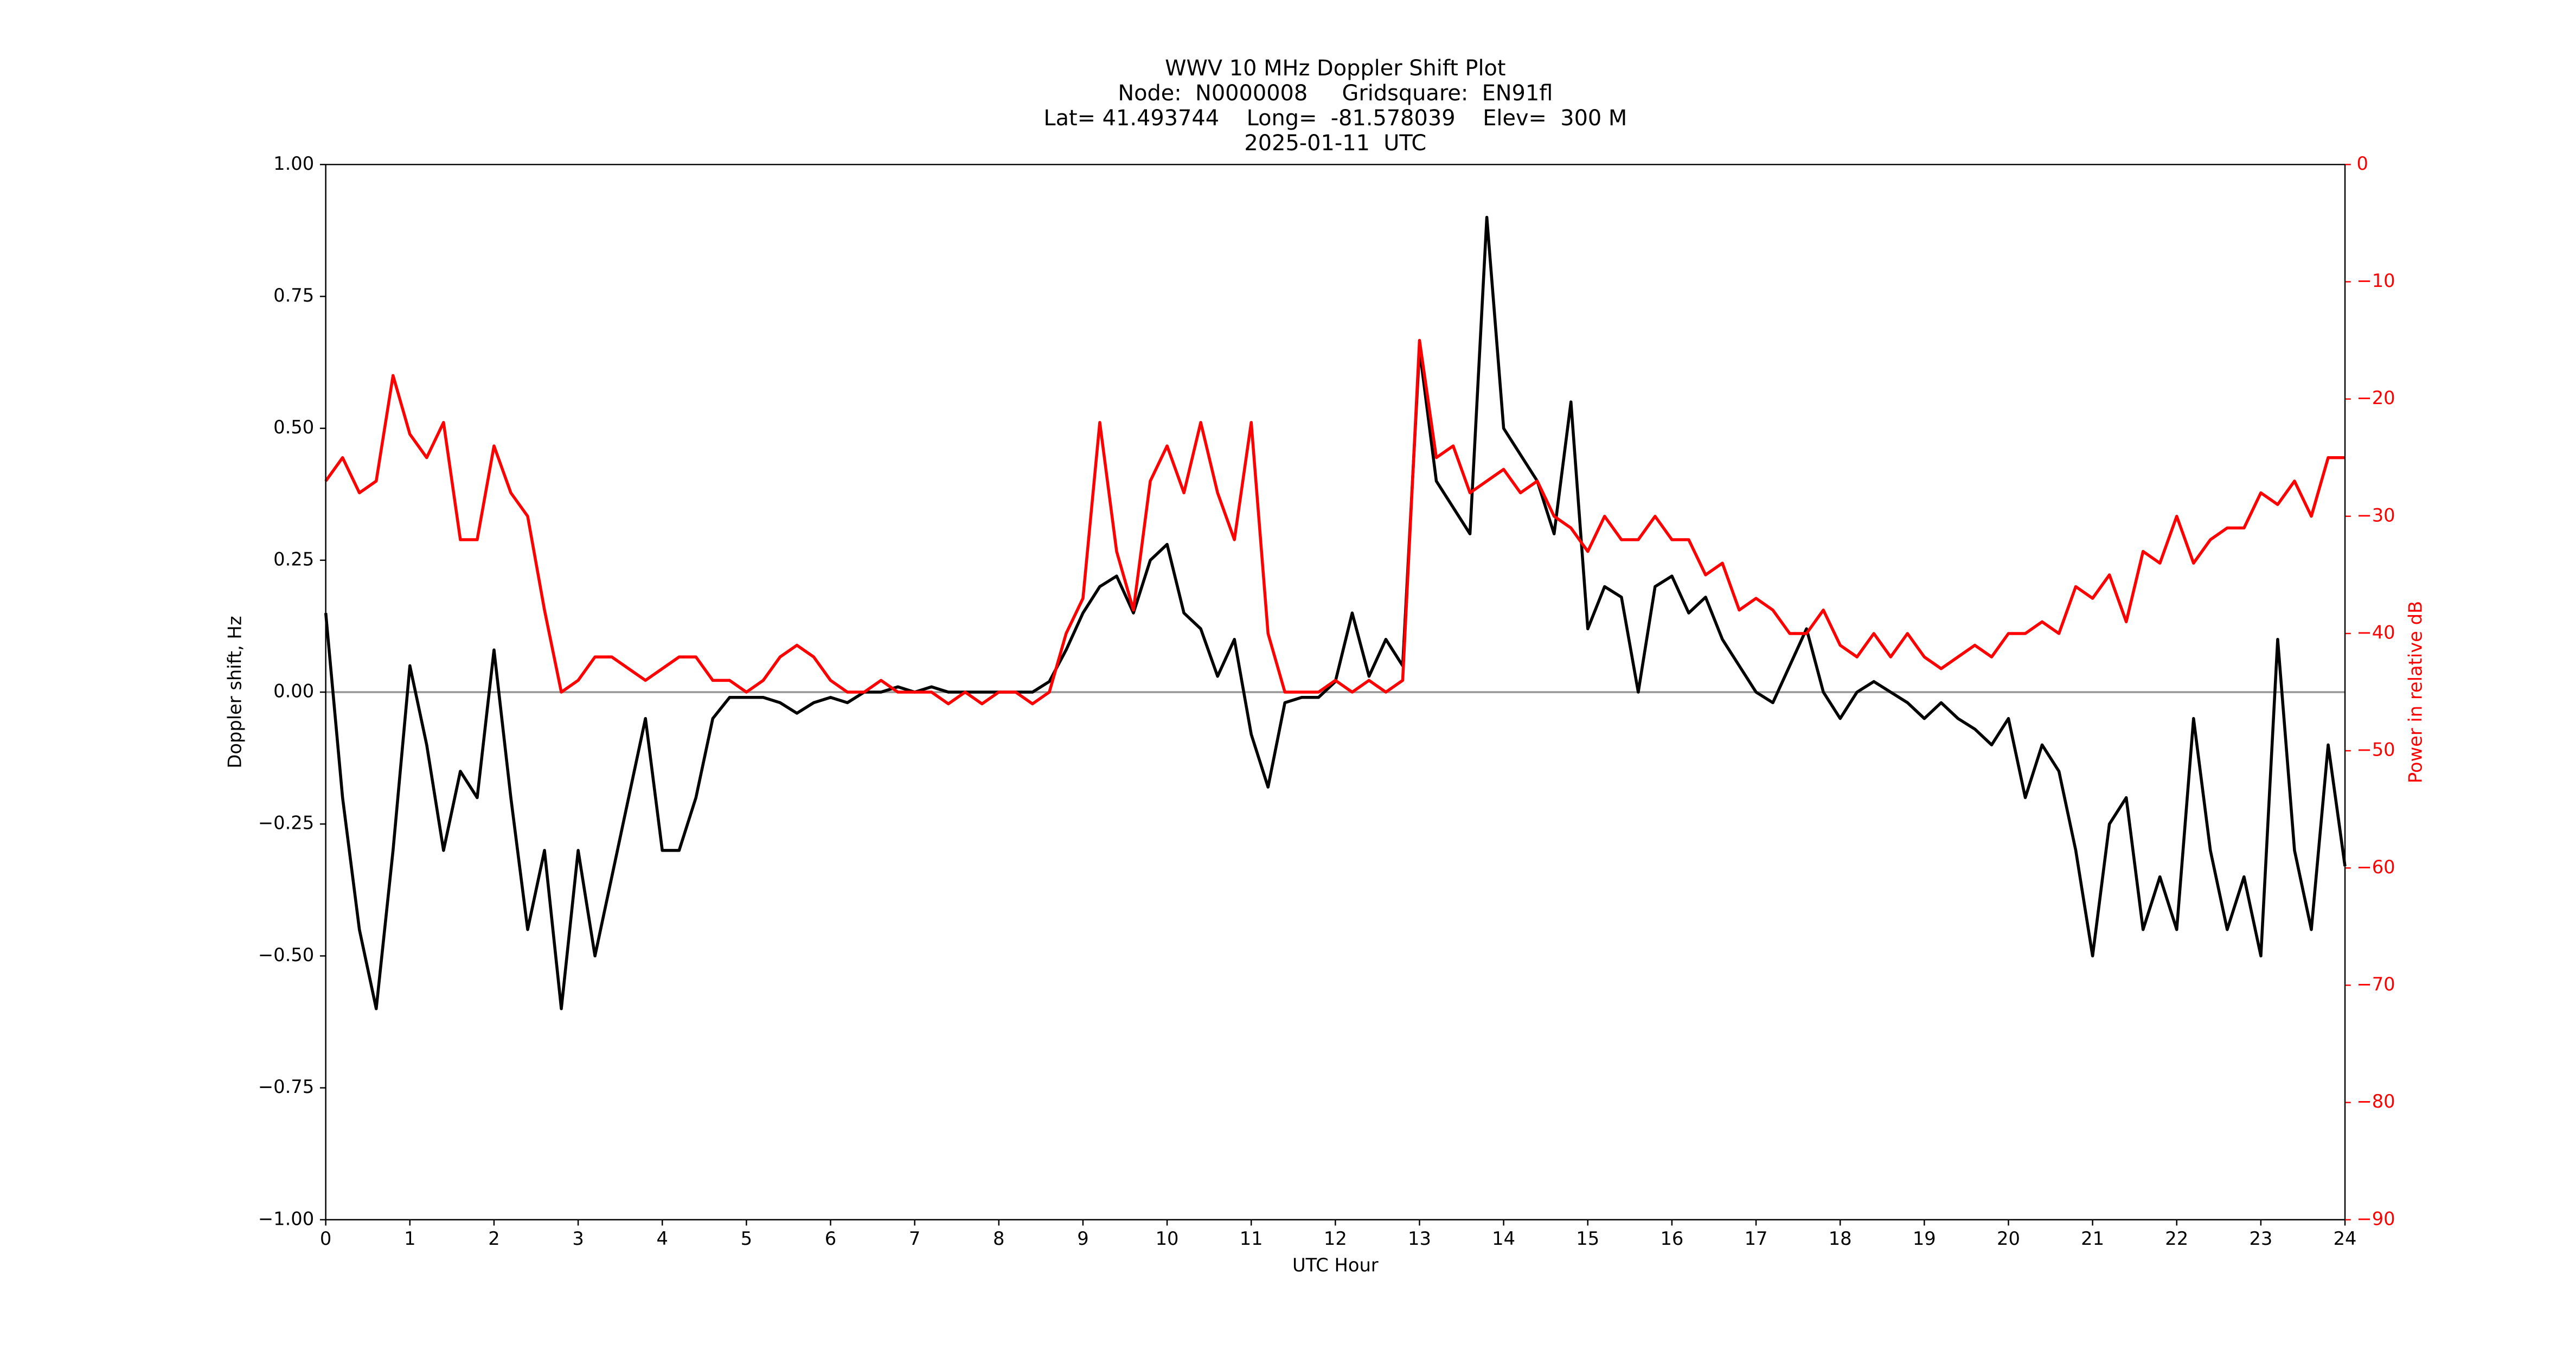 Image resolution: width=2576 pixels, height=1356 pixels. Describe the element at coordinates (1251, 1238) in the screenshot. I see `x-tick-label: 11` at that location.